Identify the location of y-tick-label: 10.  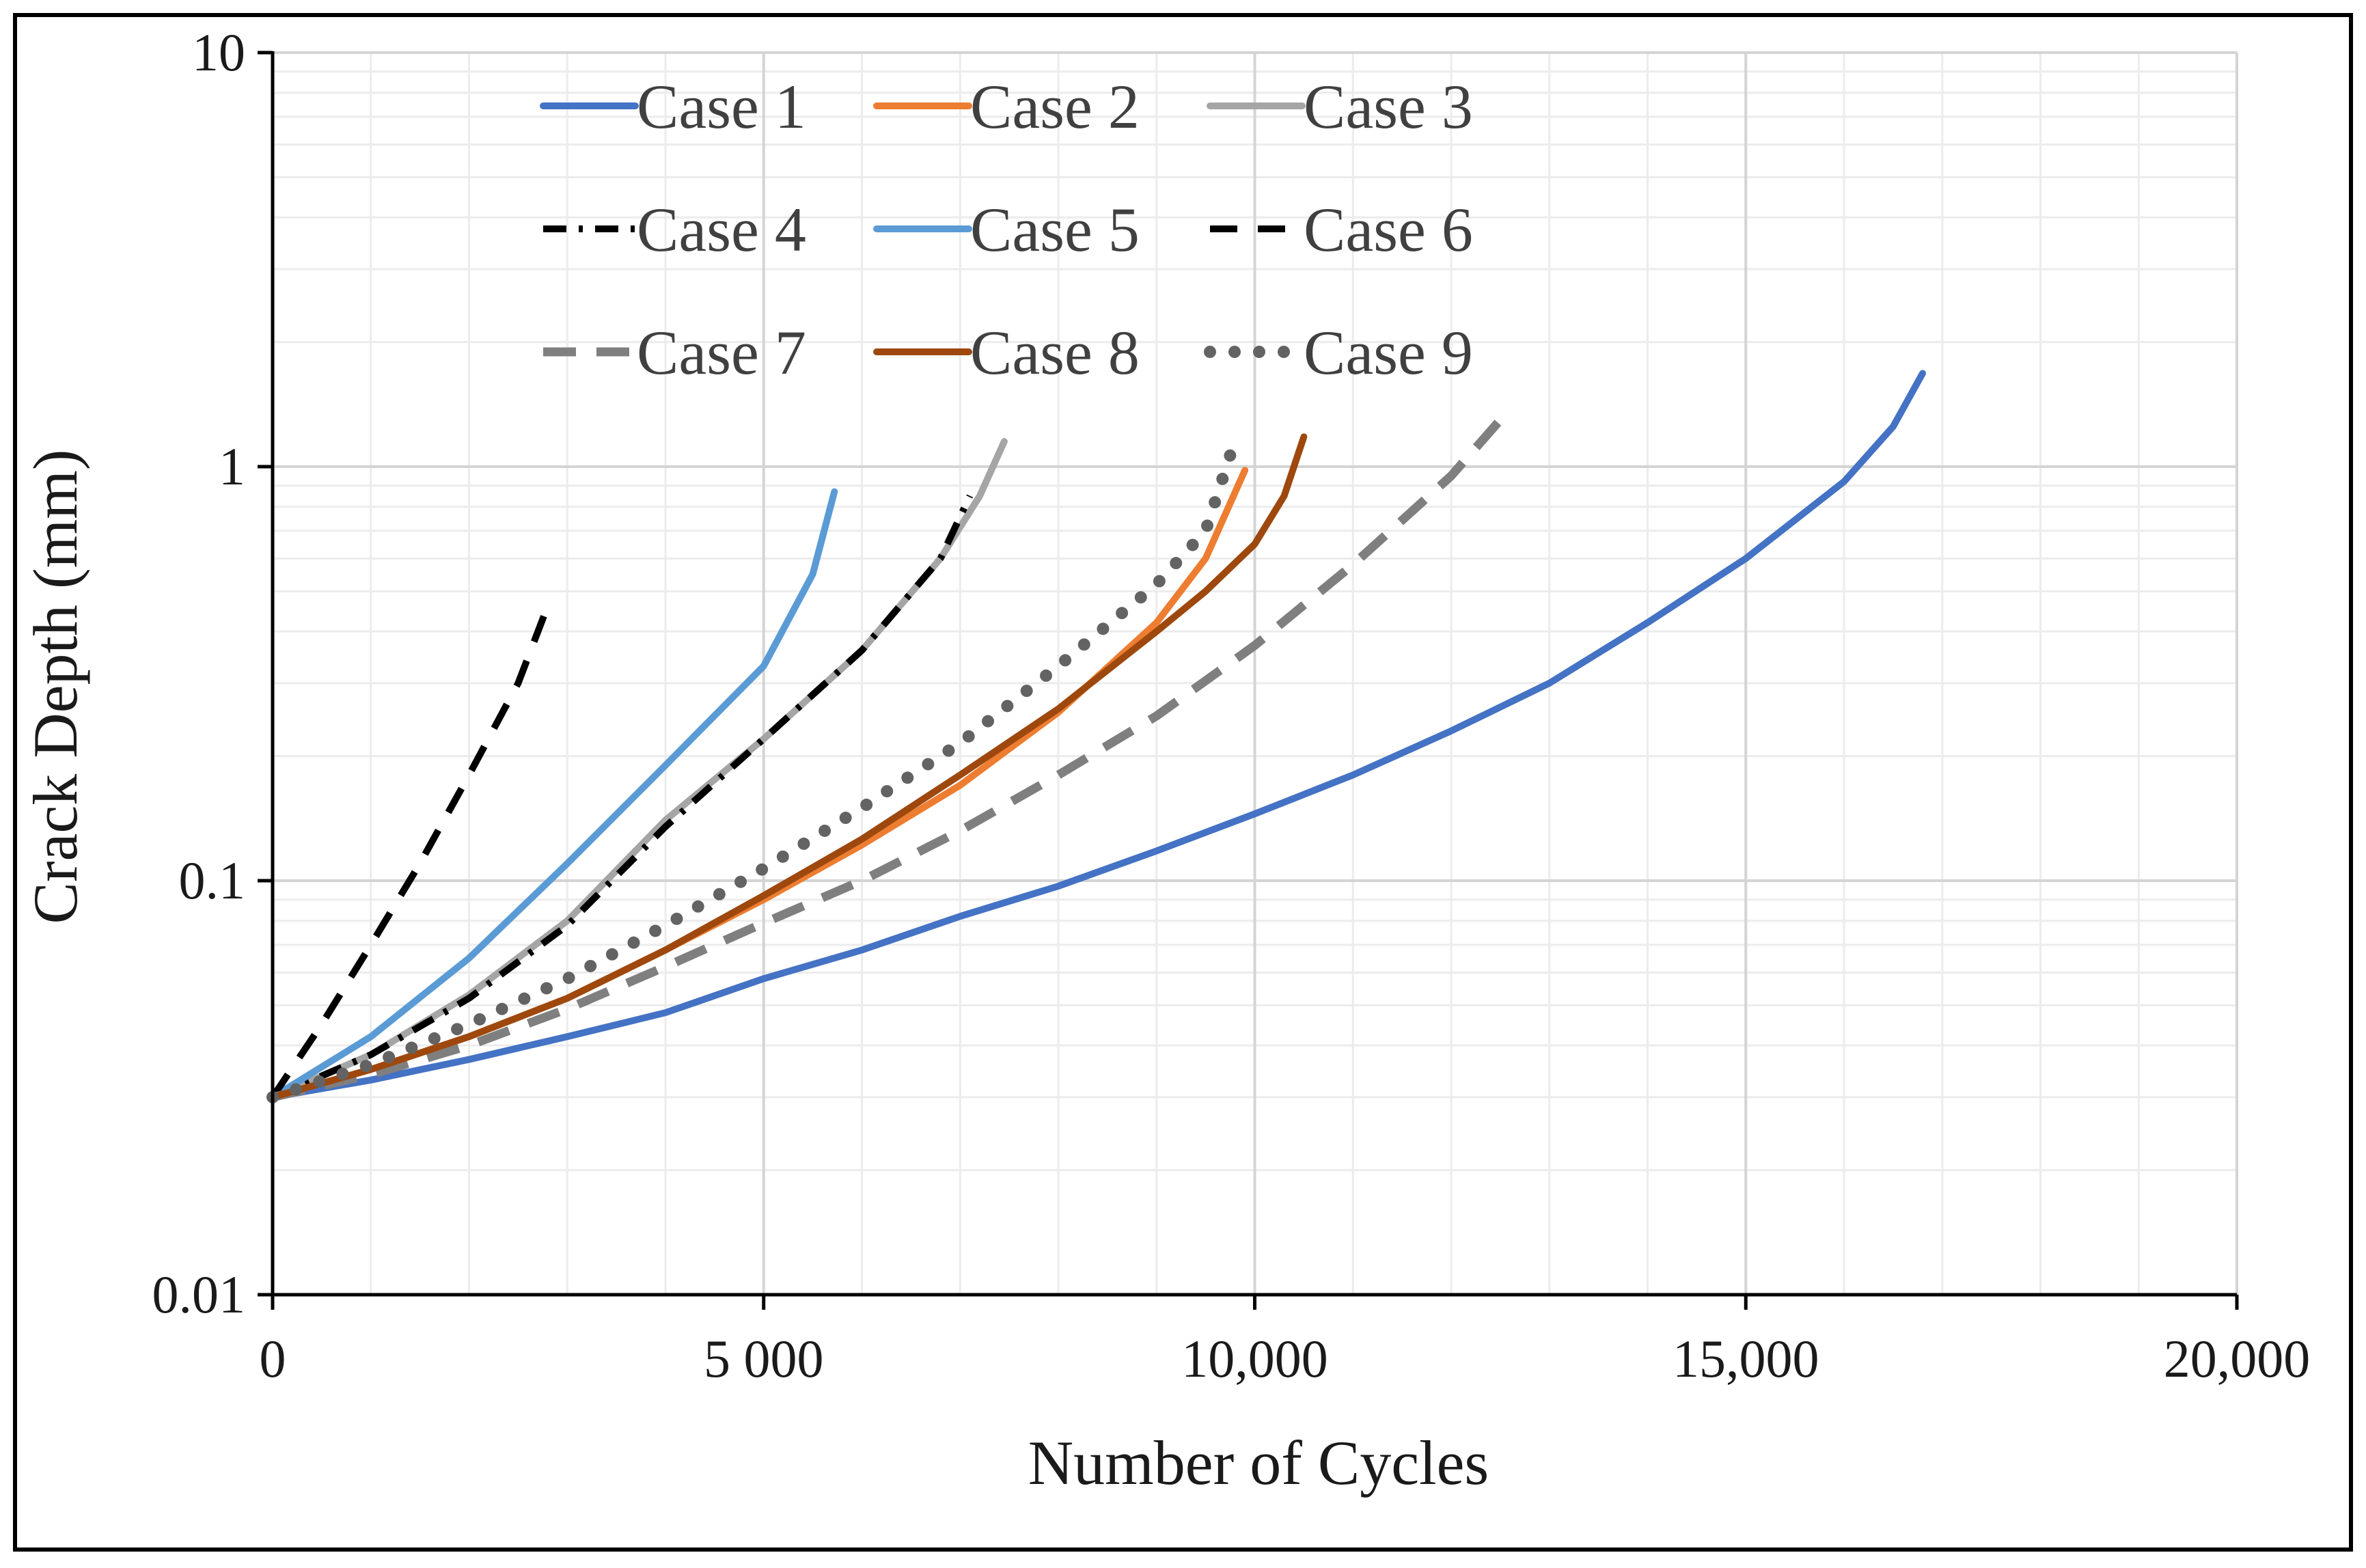
(218, 53).